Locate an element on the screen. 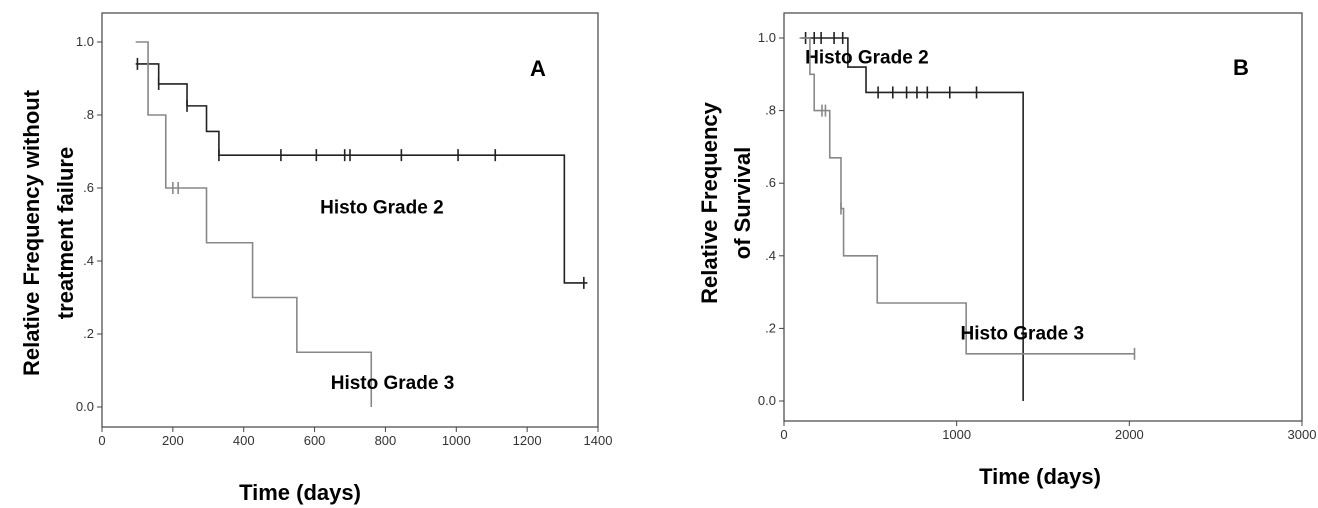  y-axis-title-line: Relative Frequency is located at coordinates (709, 202).